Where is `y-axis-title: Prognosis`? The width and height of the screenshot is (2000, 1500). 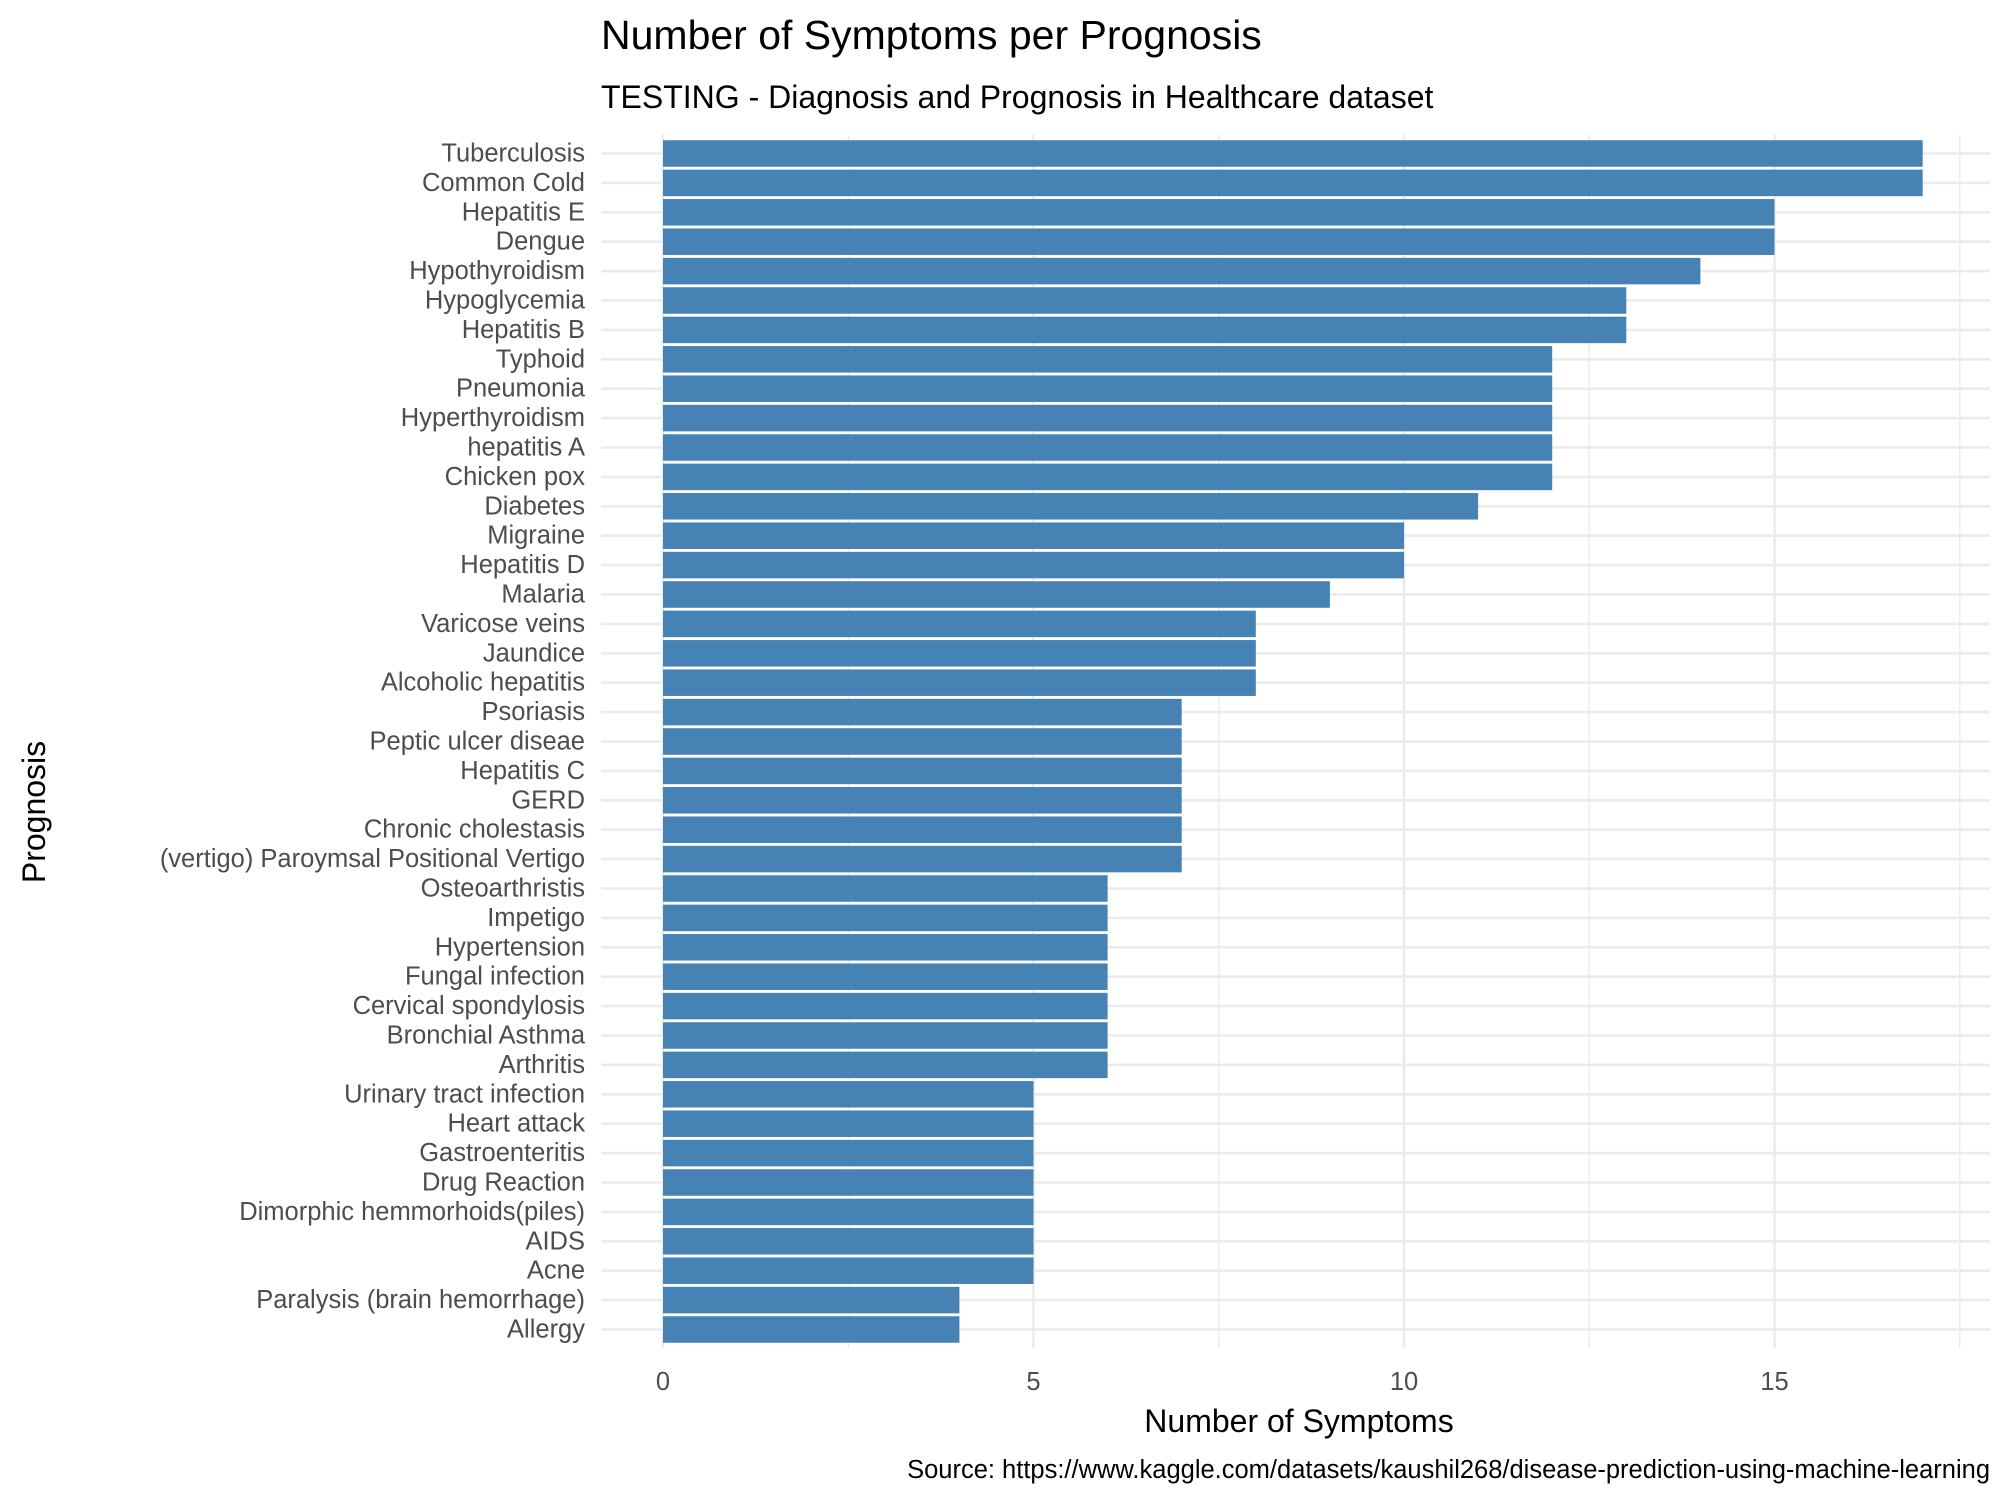
y-axis-title: Prognosis is located at coordinates (34, 812).